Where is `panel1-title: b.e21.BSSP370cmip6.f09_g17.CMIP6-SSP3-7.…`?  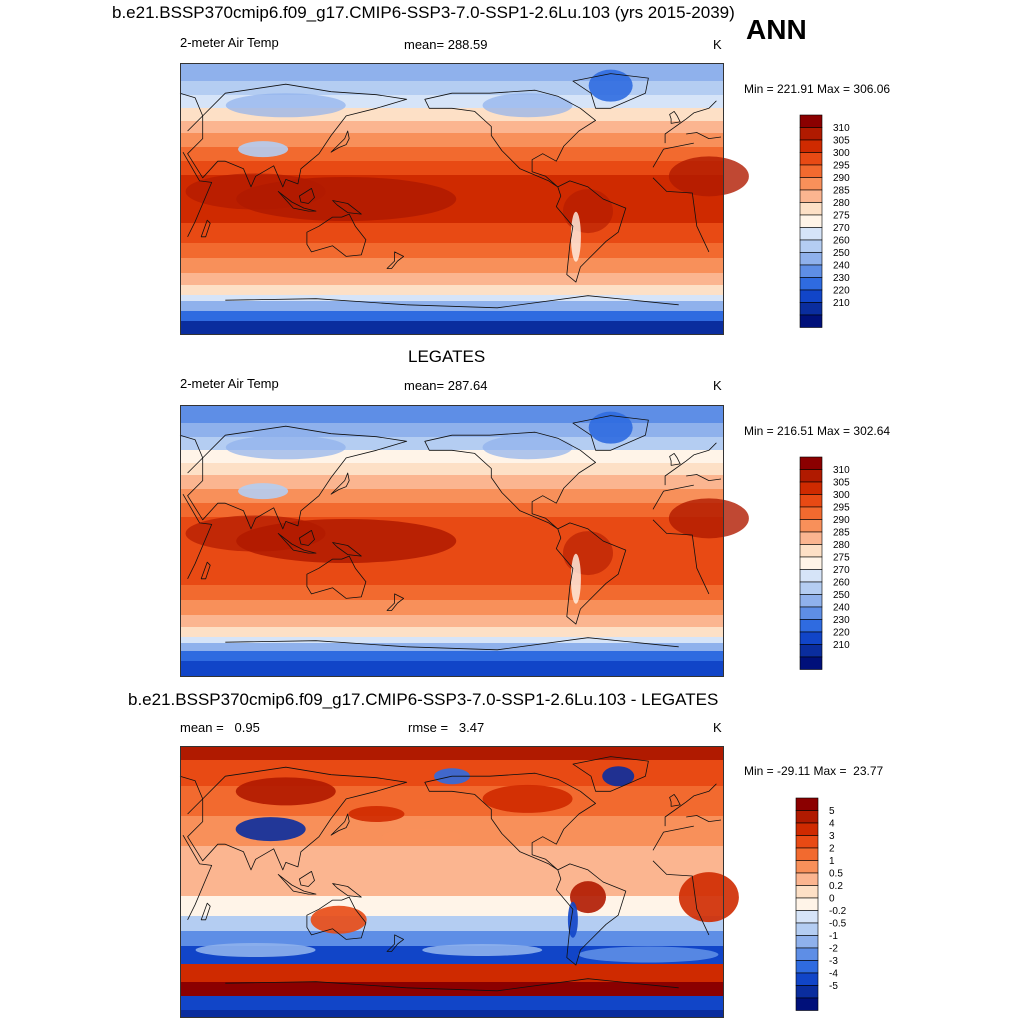 panel1-title: b.e21.BSSP370cmip6.f09_g17.CMIP6-SSP3-7.… is located at coordinates (423, 12).